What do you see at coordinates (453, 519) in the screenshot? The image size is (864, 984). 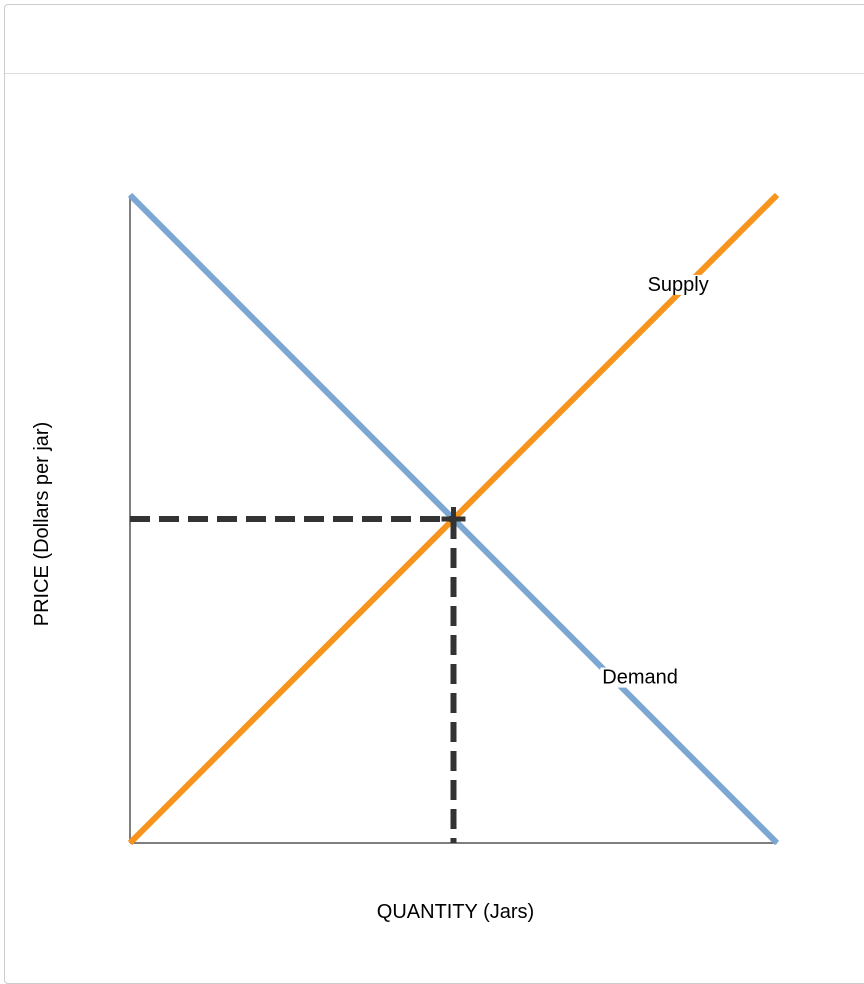 I see `equilibrium-point-marker` at bounding box center [453, 519].